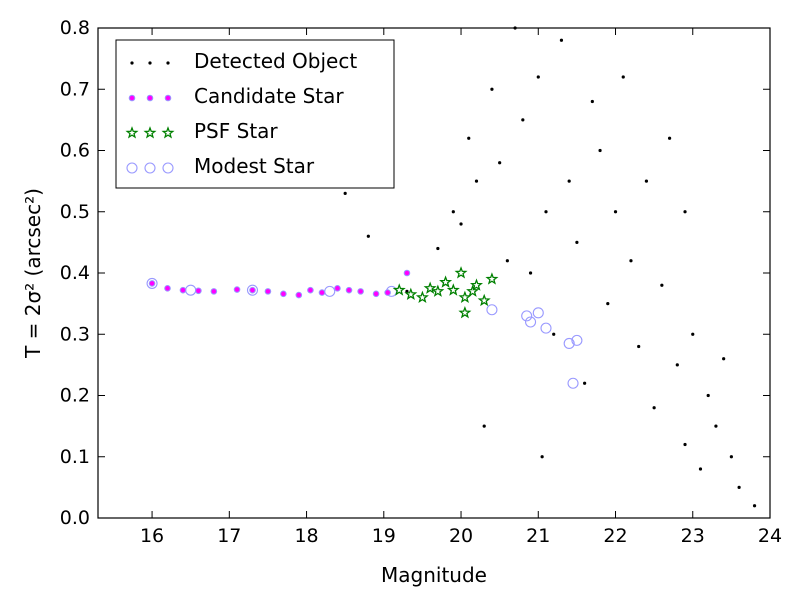  What do you see at coordinates (461, 536) in the screenshot?
I see `x-tick-label: 20` at bounding box center [461, 536].